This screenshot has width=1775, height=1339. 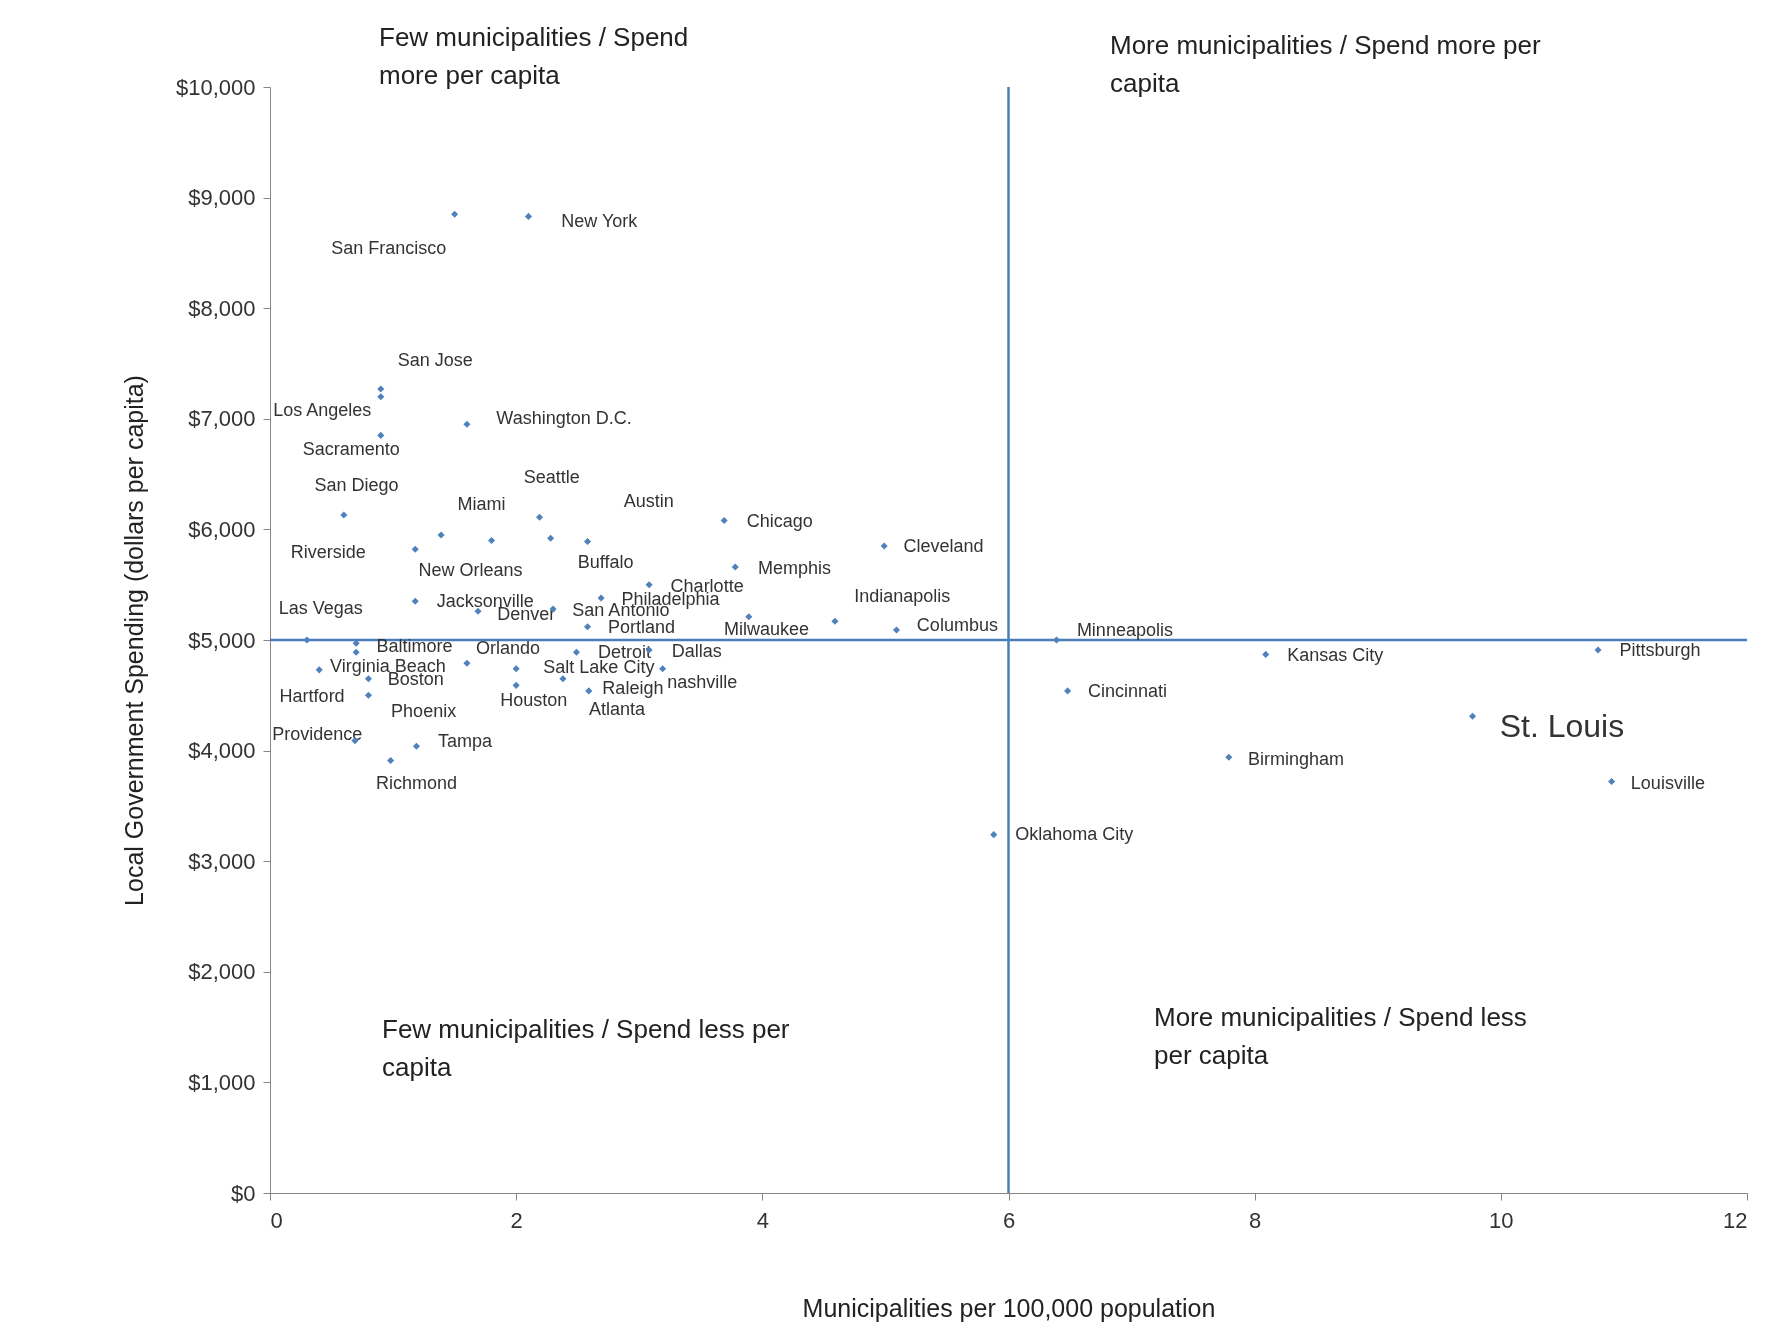 What do you see at coordinates (317, 733) in the screenshot?
I see `annotation: Providence` at bounding box center [317, 733].